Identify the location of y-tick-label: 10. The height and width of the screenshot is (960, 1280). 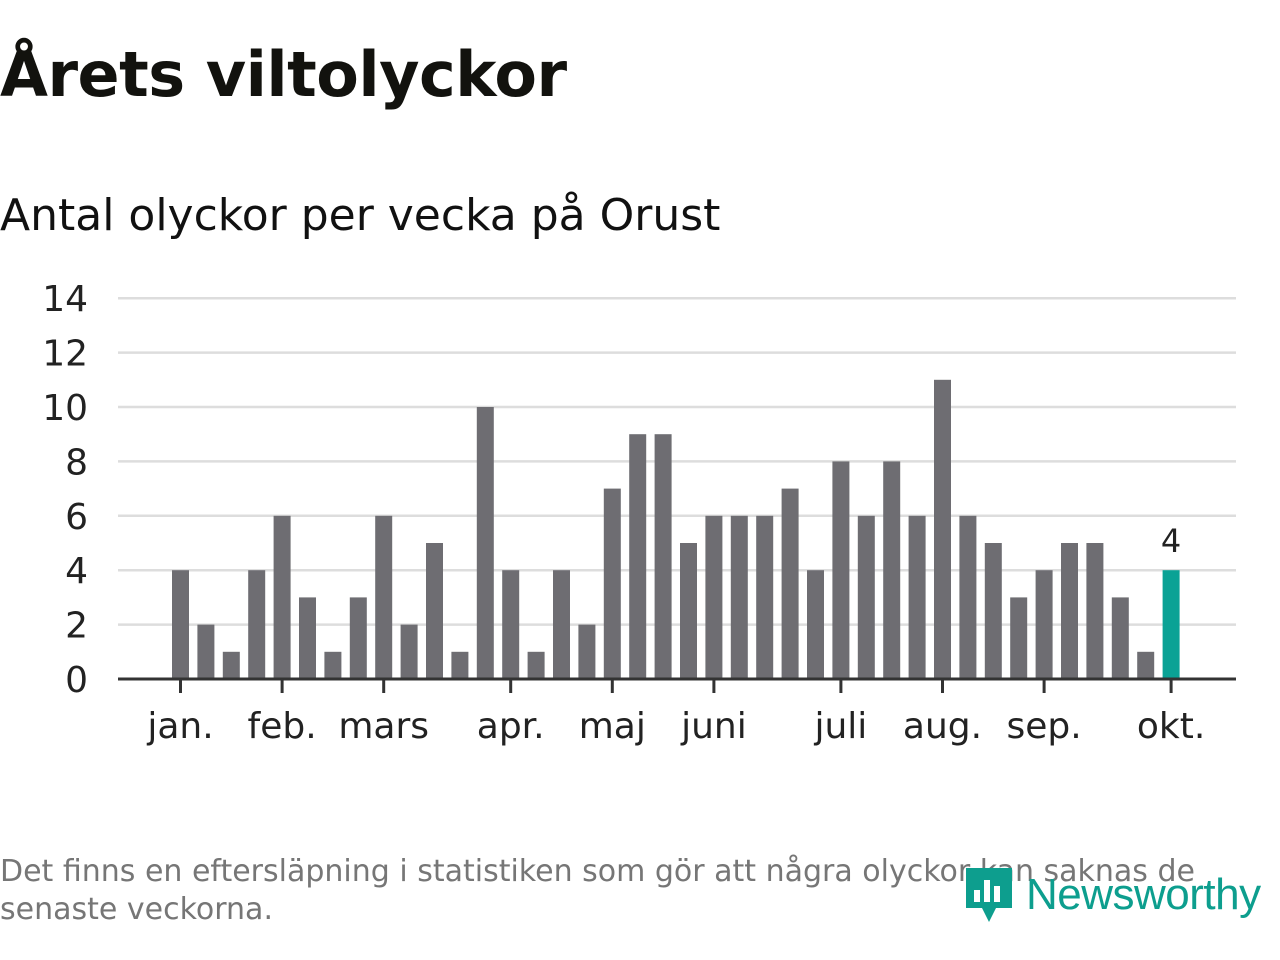
(65, 408).